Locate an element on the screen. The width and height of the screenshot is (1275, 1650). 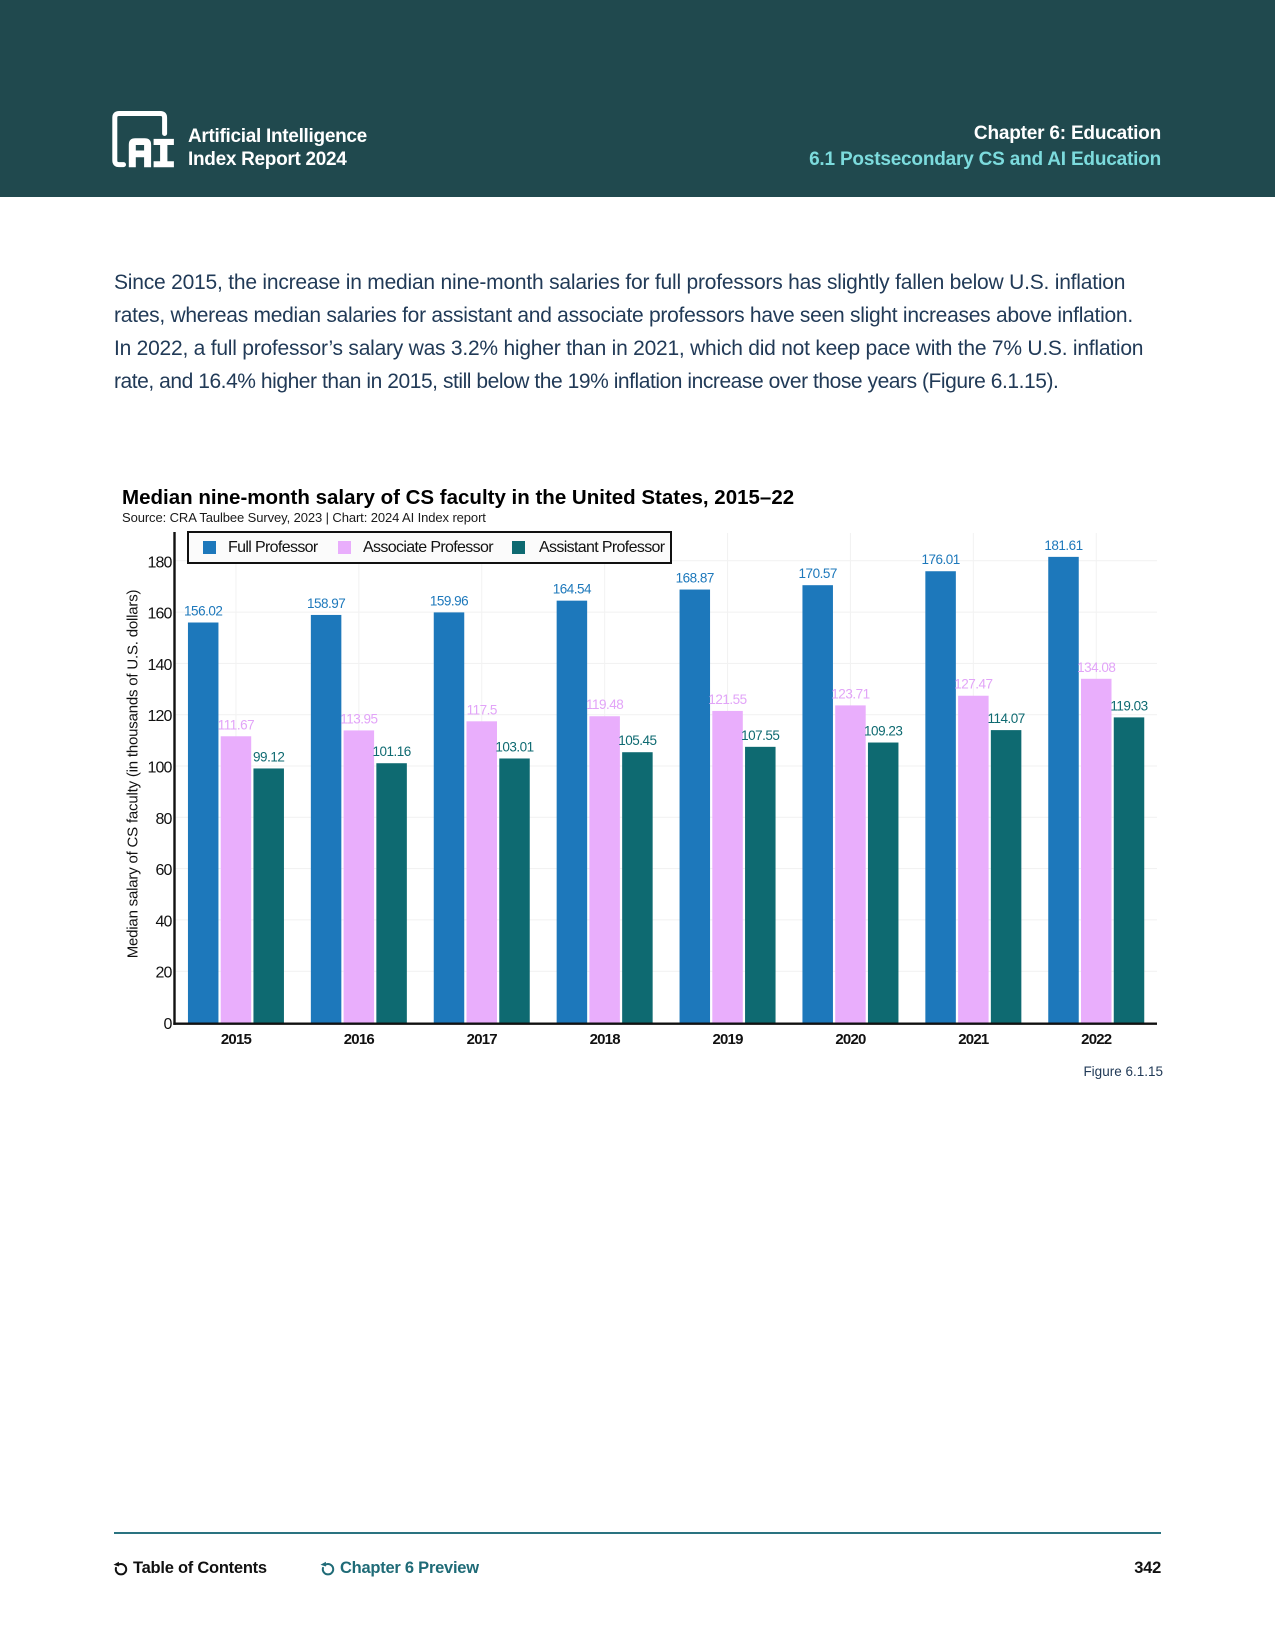
svg-text: 109.23 is located at coordinates (883, 731).